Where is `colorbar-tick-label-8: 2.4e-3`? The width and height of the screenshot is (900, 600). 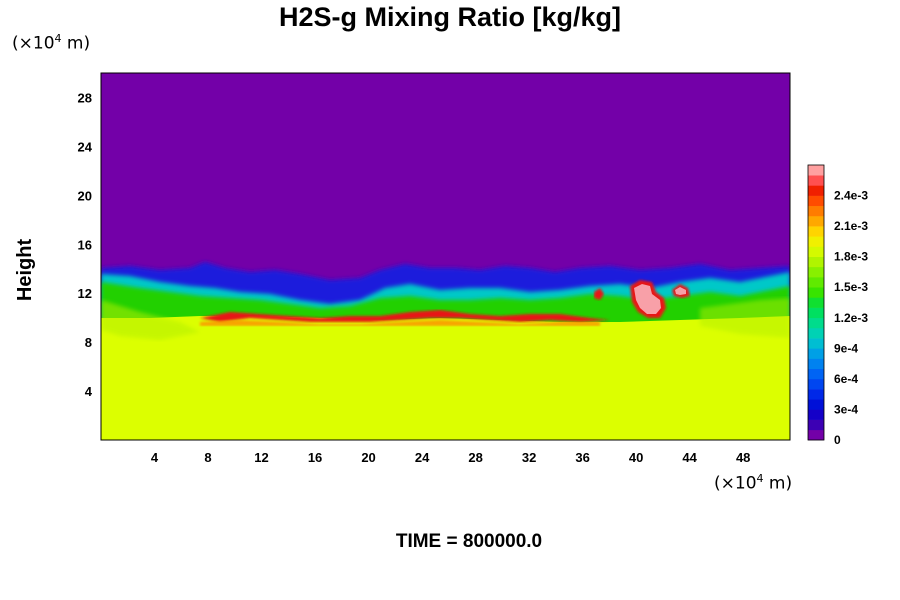
colorbar-tick-label-8: 2.4e-3 is located at coordinates (851, 196).